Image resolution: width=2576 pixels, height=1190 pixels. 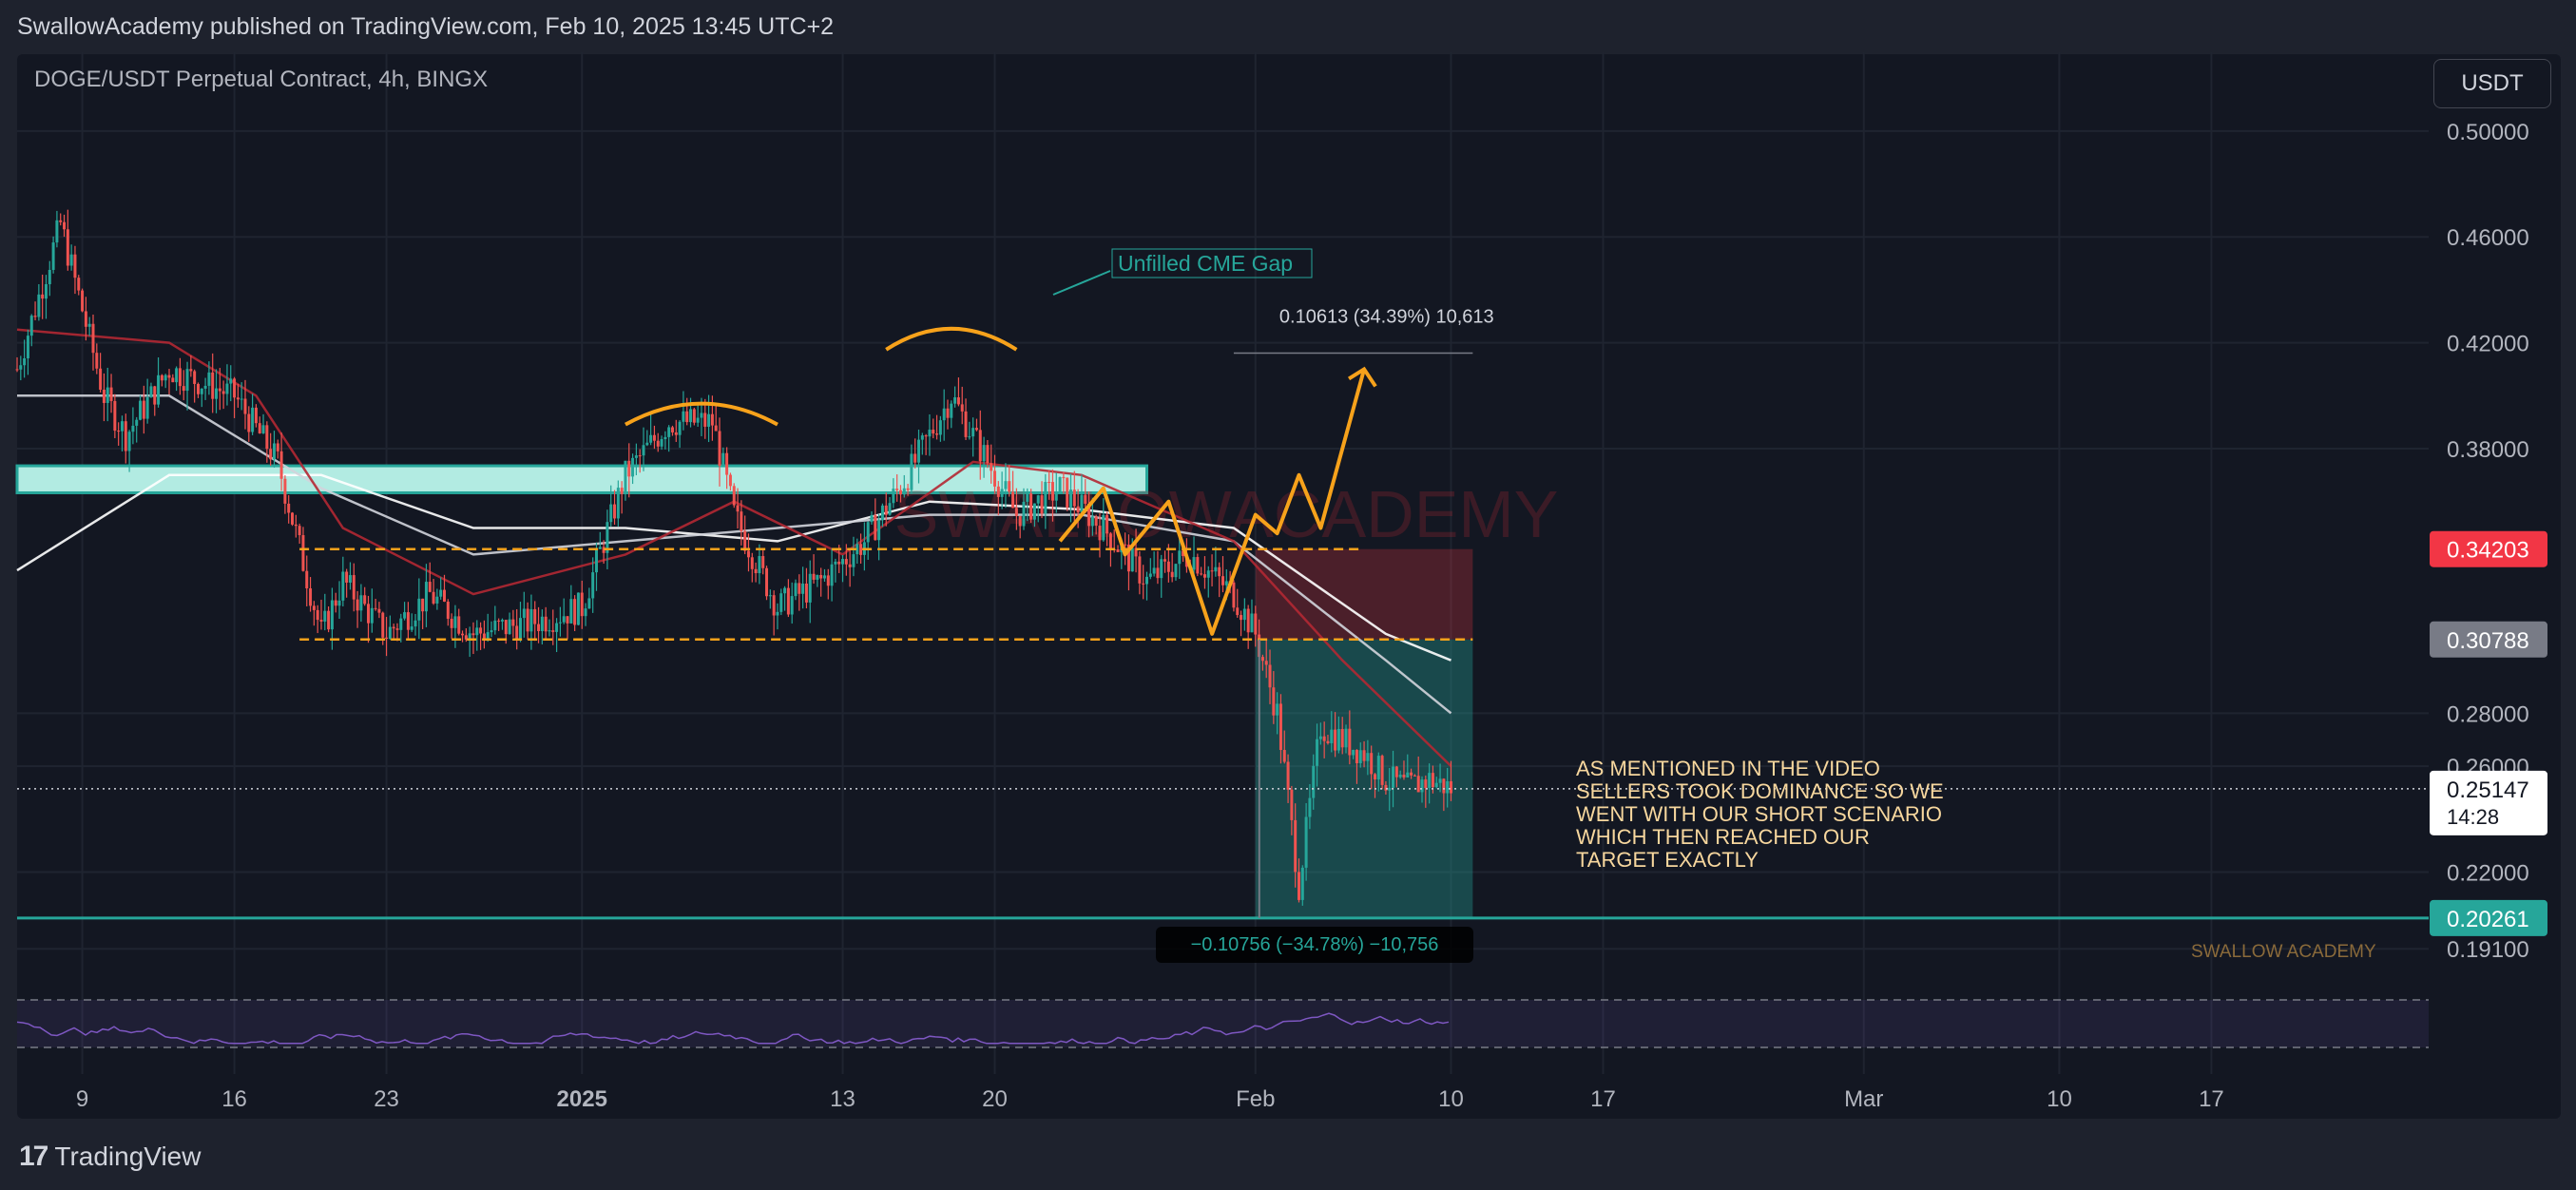 I want to click on price-tick-label: 0.19100, so click(x=2488, y=950).